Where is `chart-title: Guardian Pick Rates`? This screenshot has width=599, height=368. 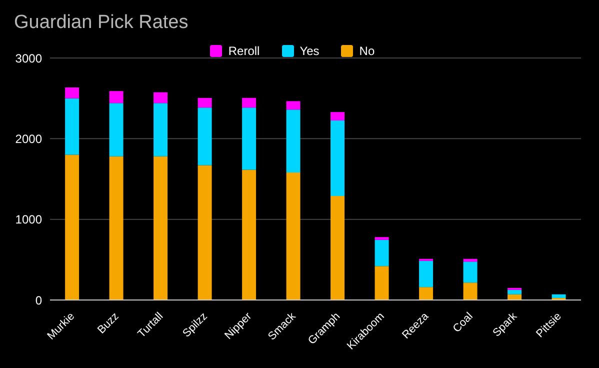 chart-title: Guardian Pick Rates is located at coordinates (101, 23).